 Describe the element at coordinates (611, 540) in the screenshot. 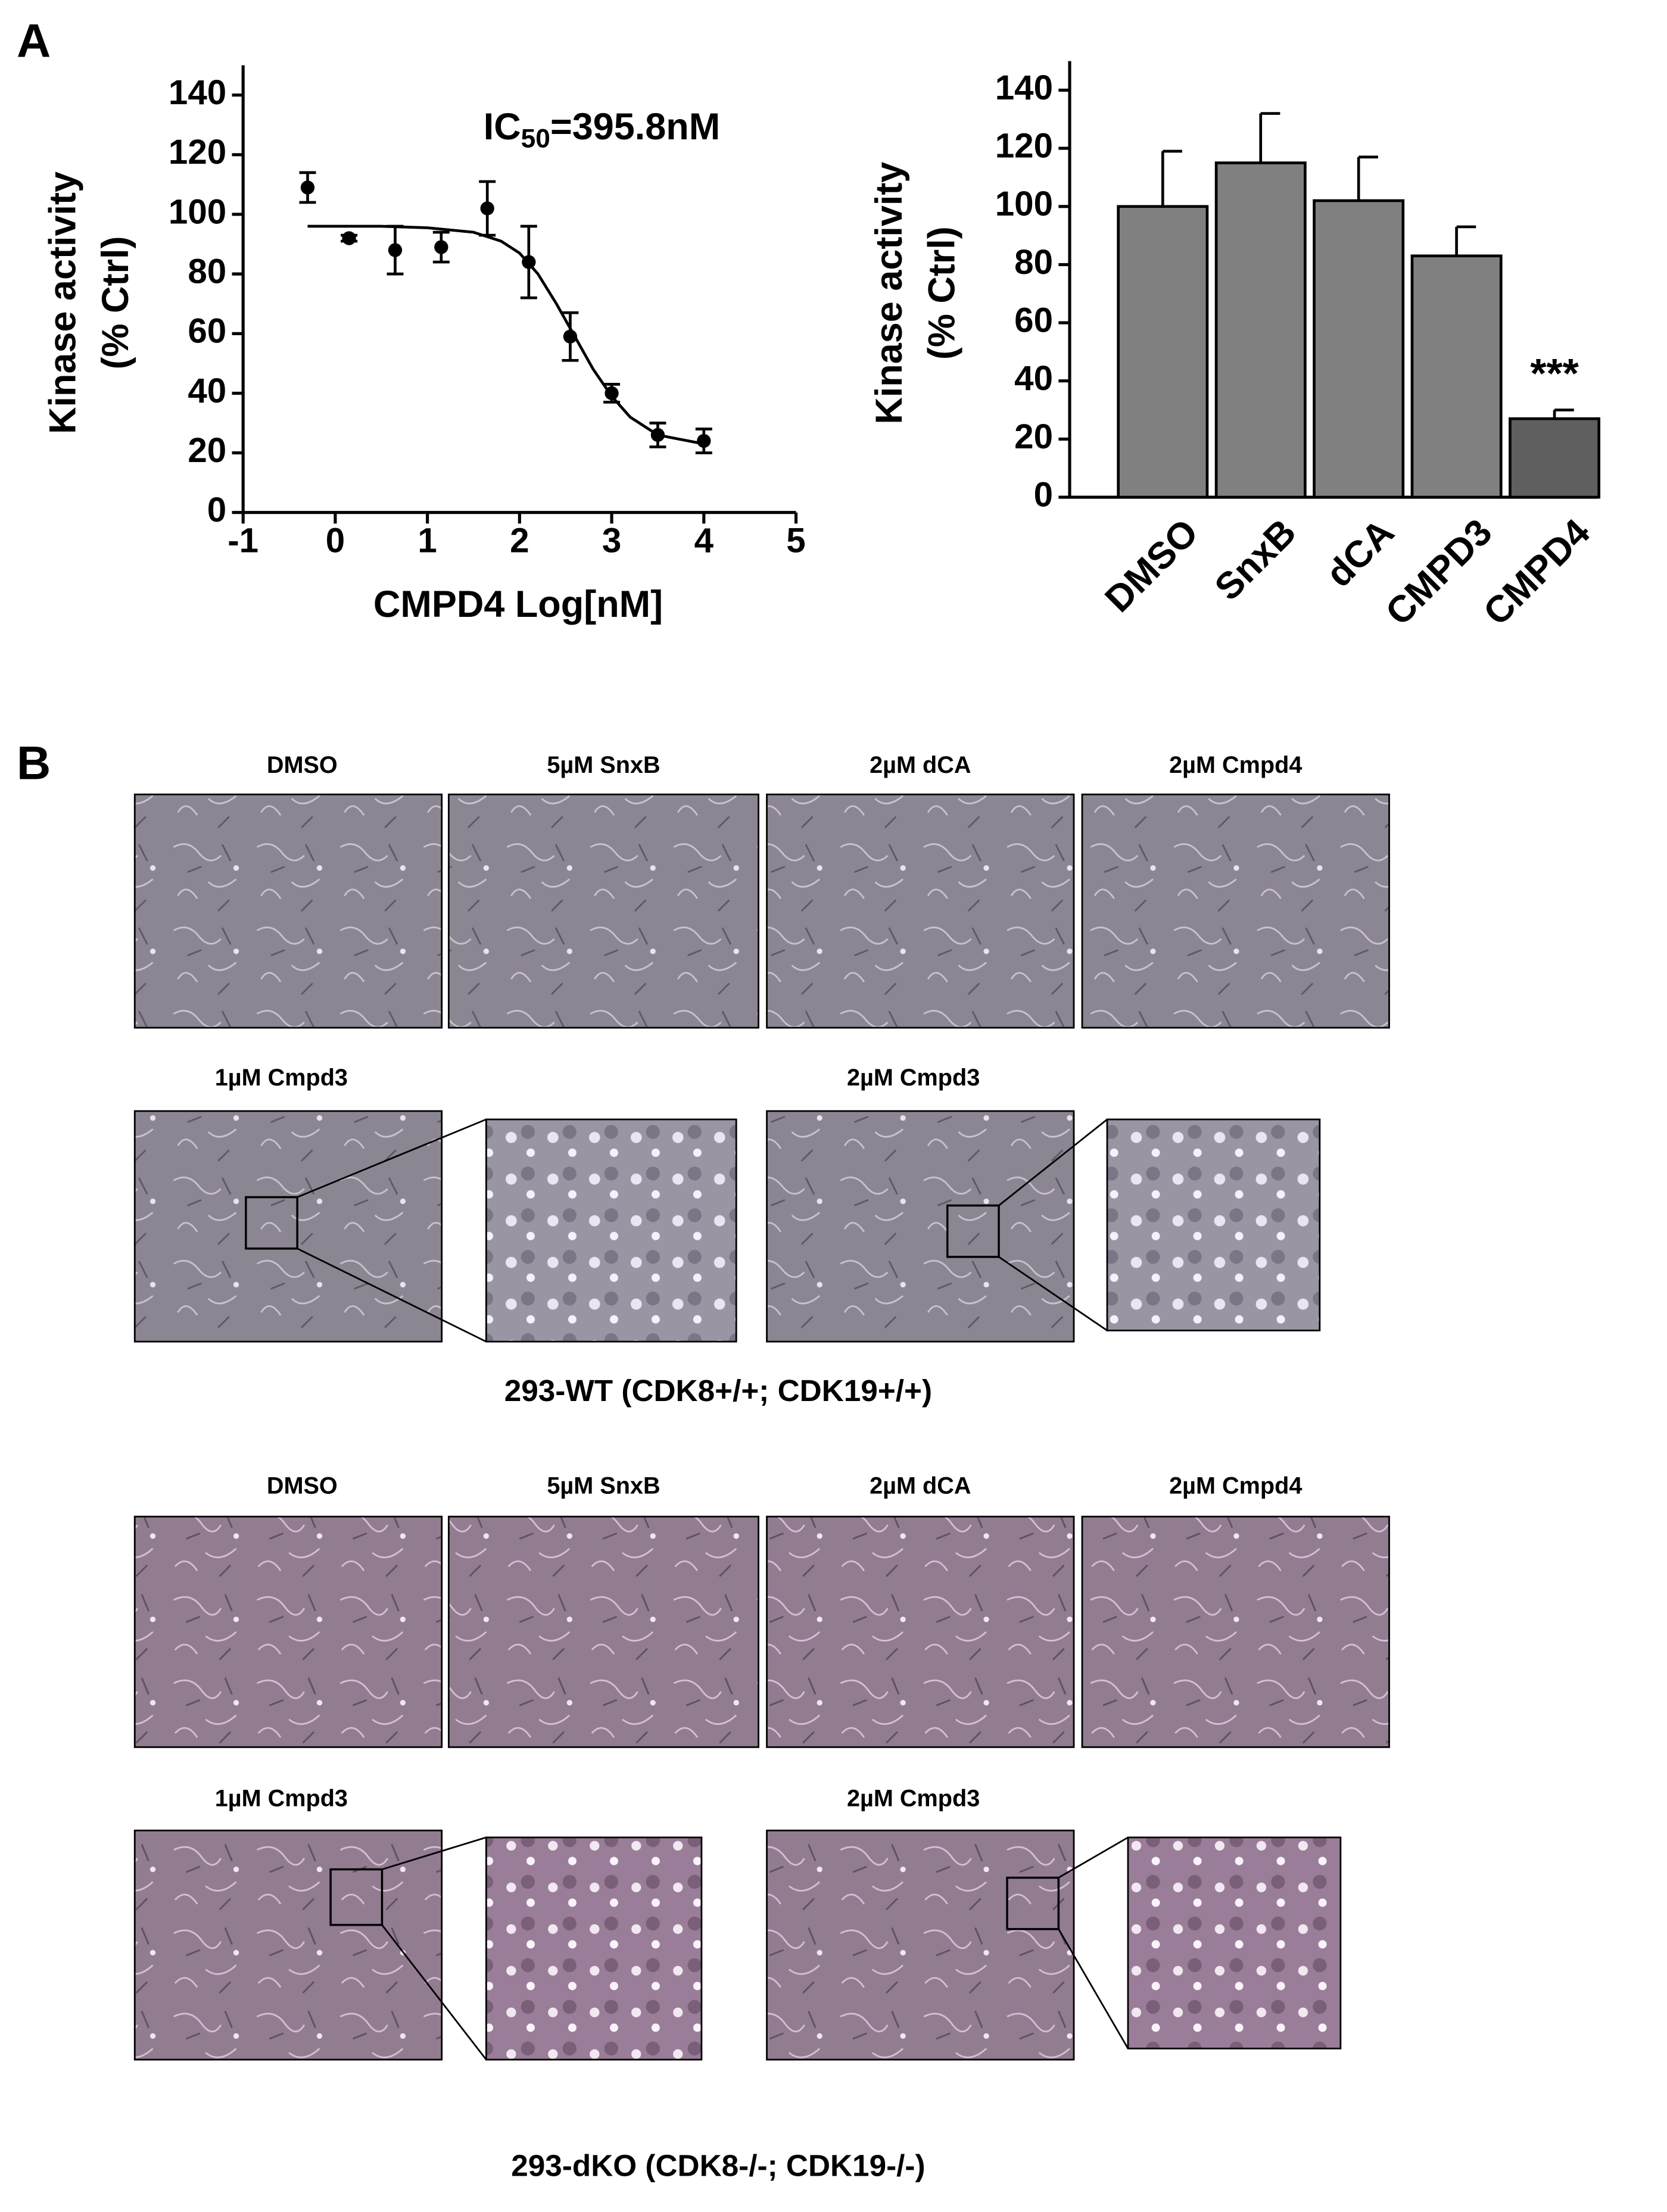

I see `x-tick-label: 3` at that location.